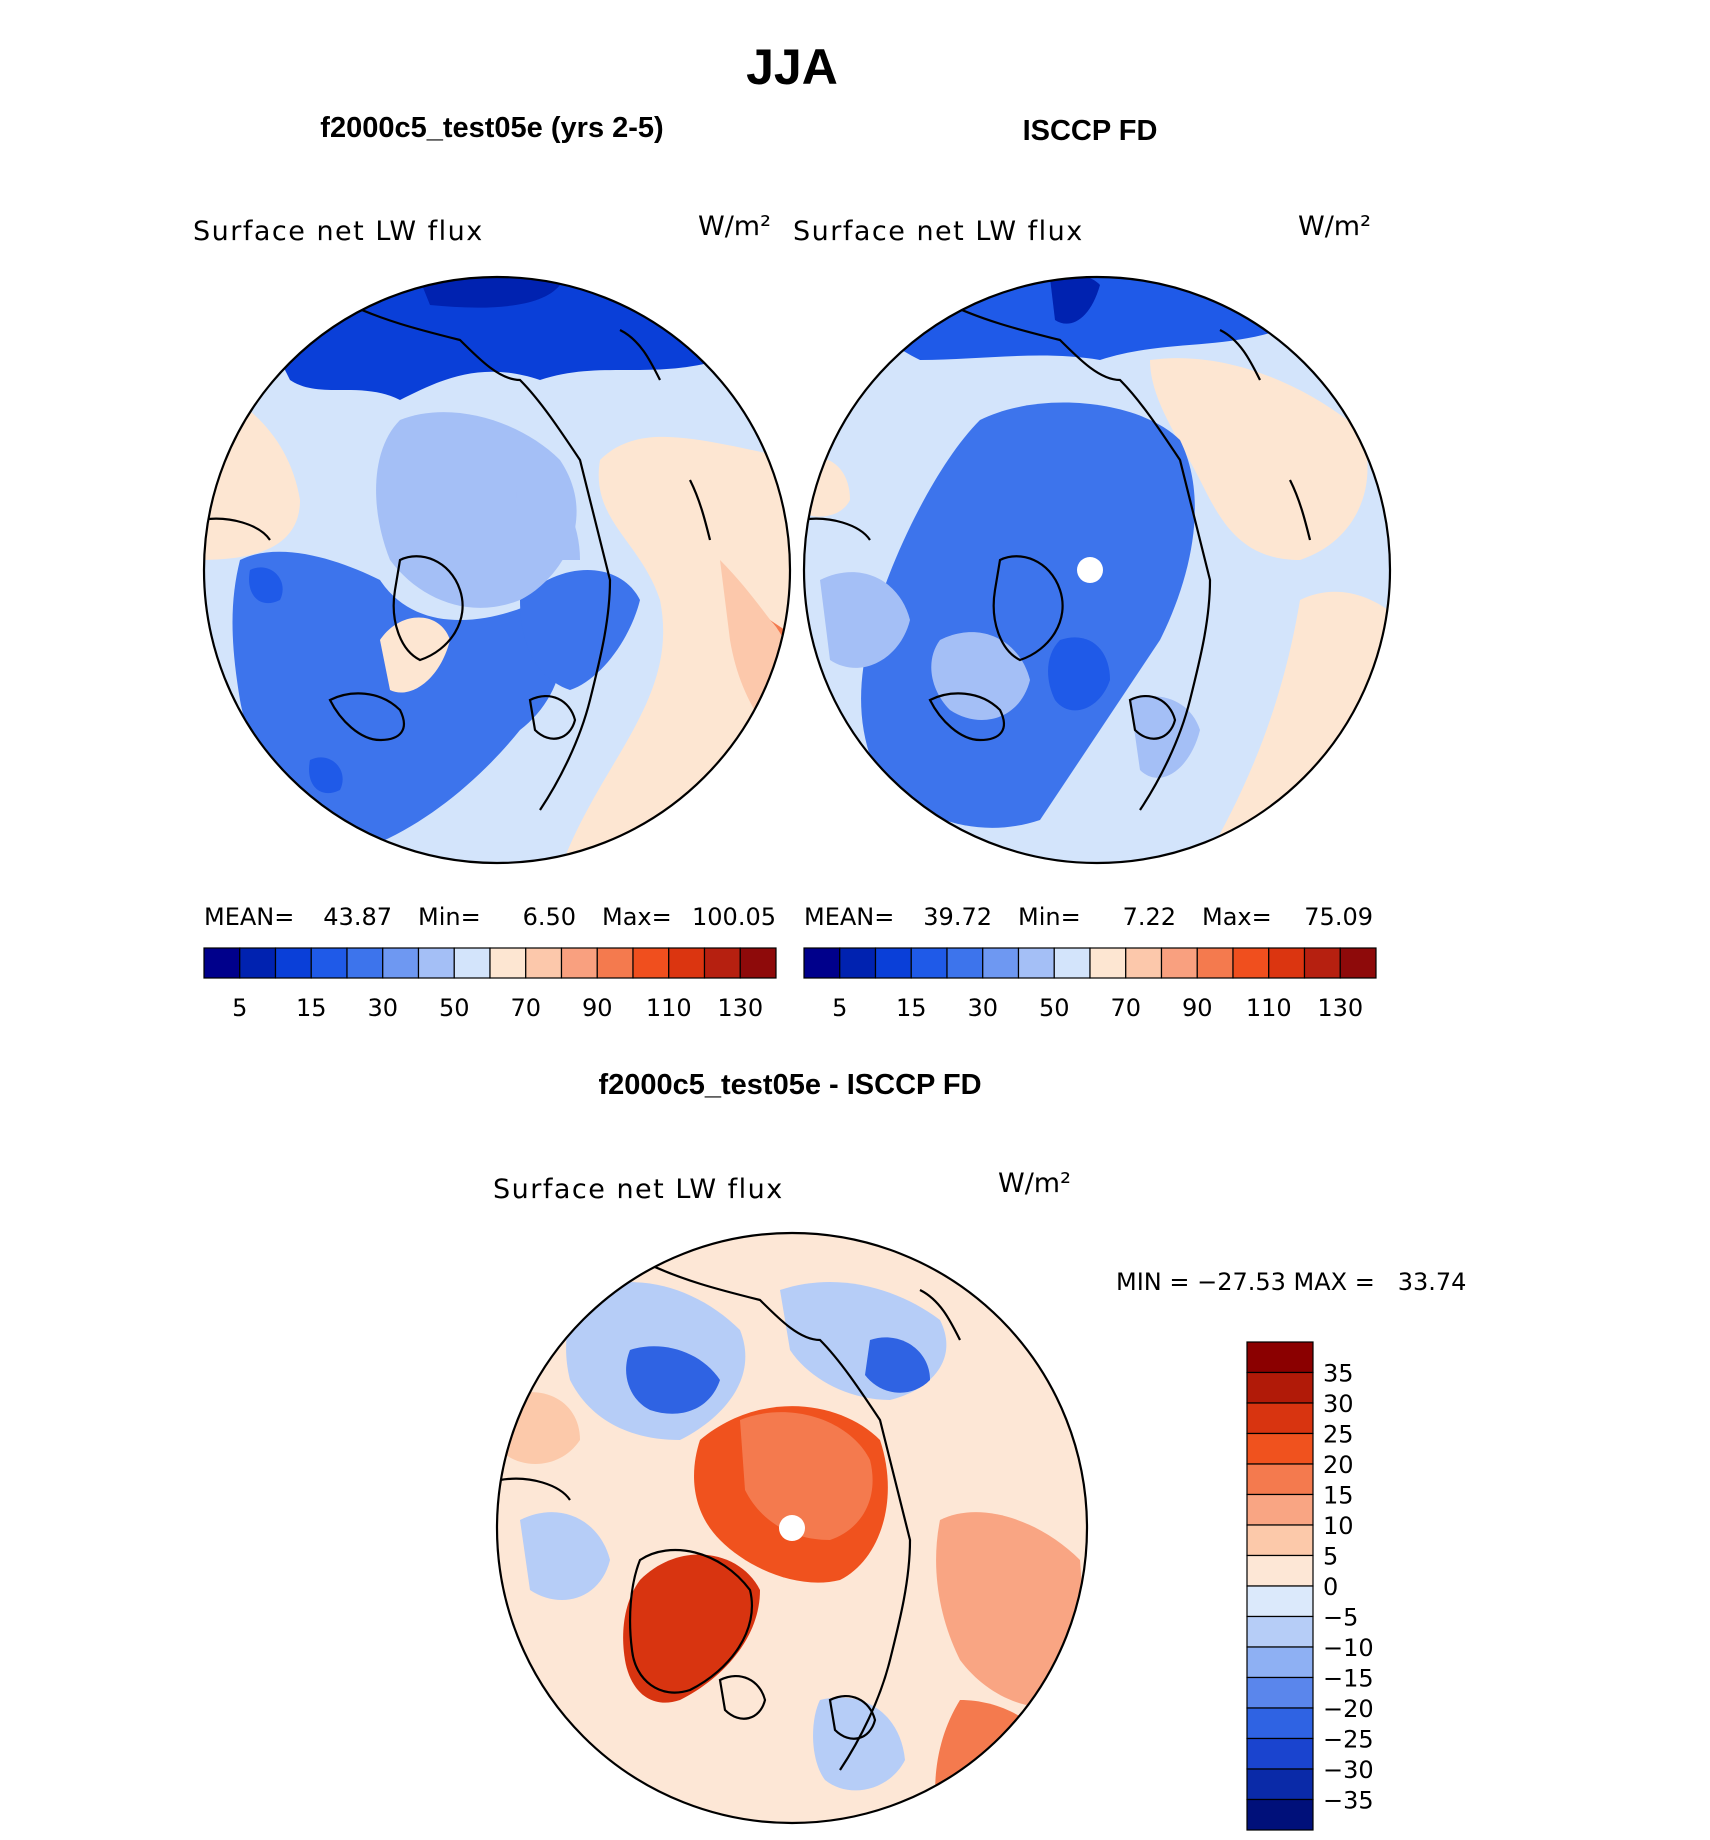 This screenshot has height=1840, width=1710. I want to click on left-map-field-blue-strip-a, so click(266, 585).